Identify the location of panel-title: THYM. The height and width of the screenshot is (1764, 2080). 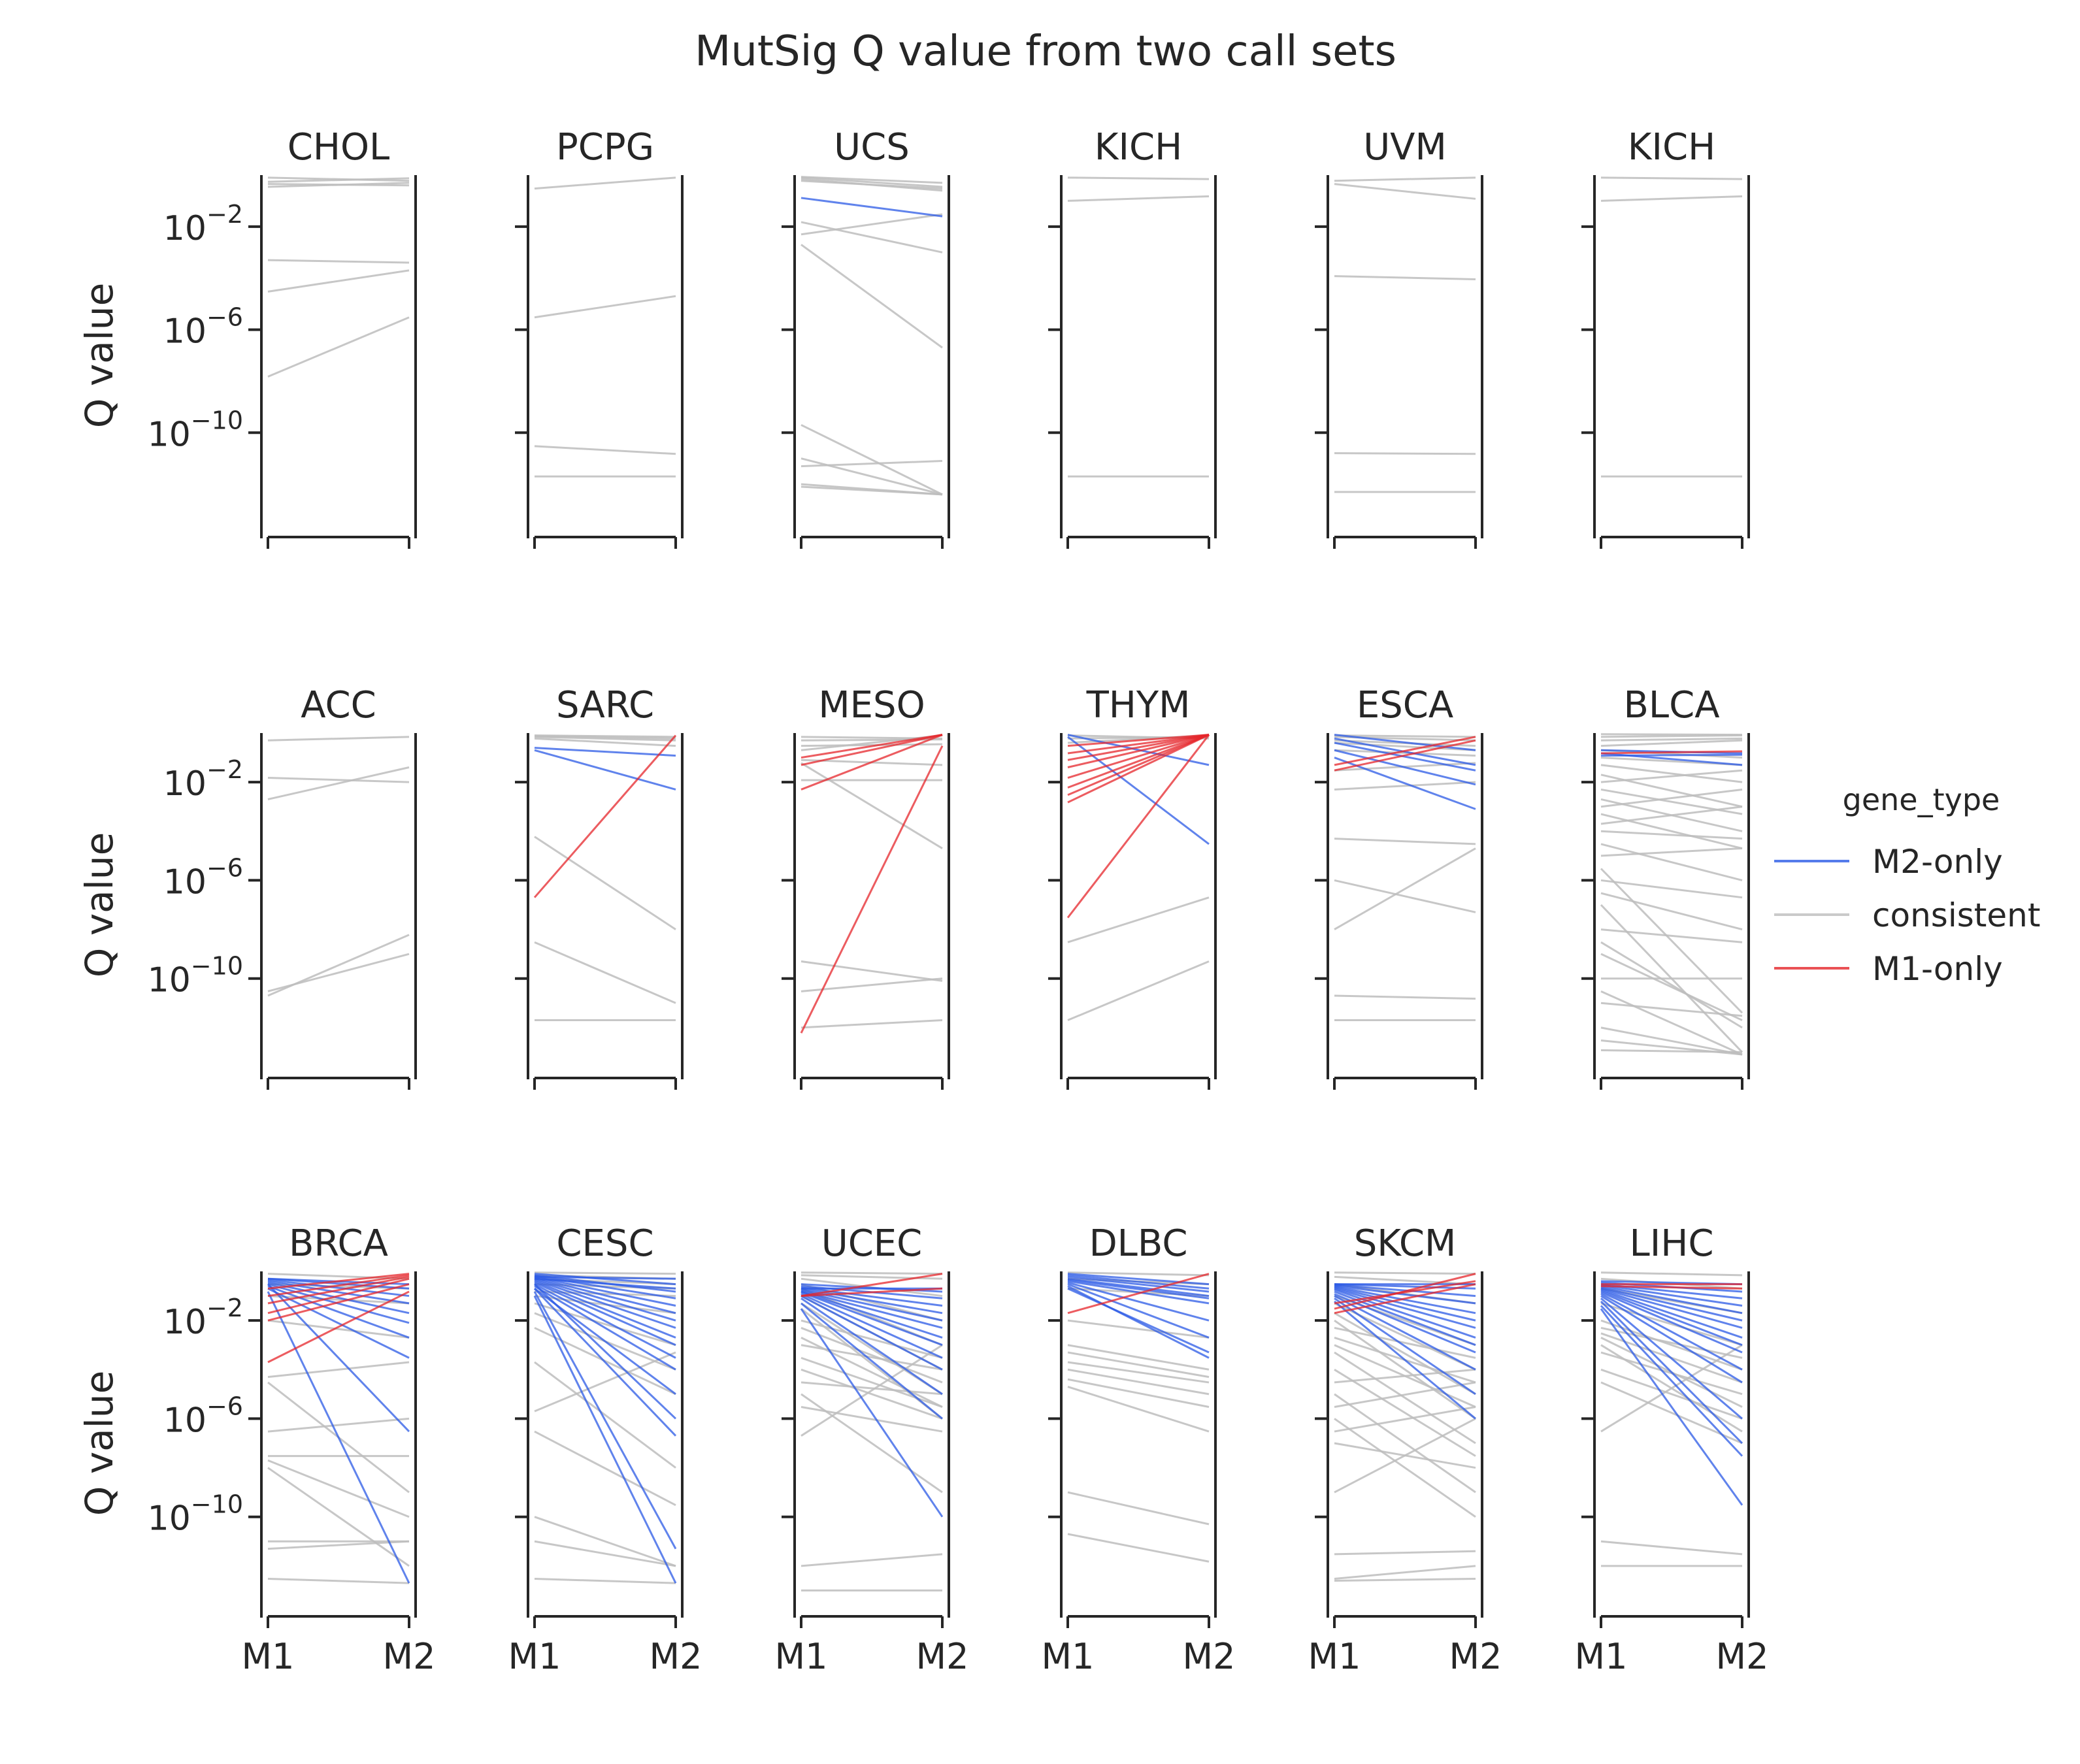
(1138, 705).